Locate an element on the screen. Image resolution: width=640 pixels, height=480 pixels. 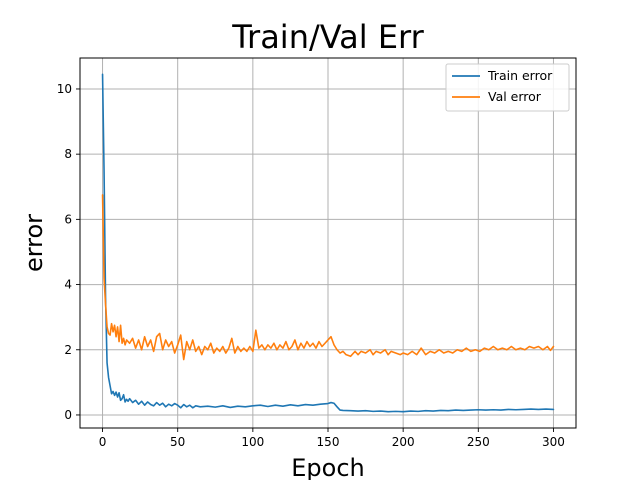
legend-label-val-error: Val error is located at coordinates (515, 96).